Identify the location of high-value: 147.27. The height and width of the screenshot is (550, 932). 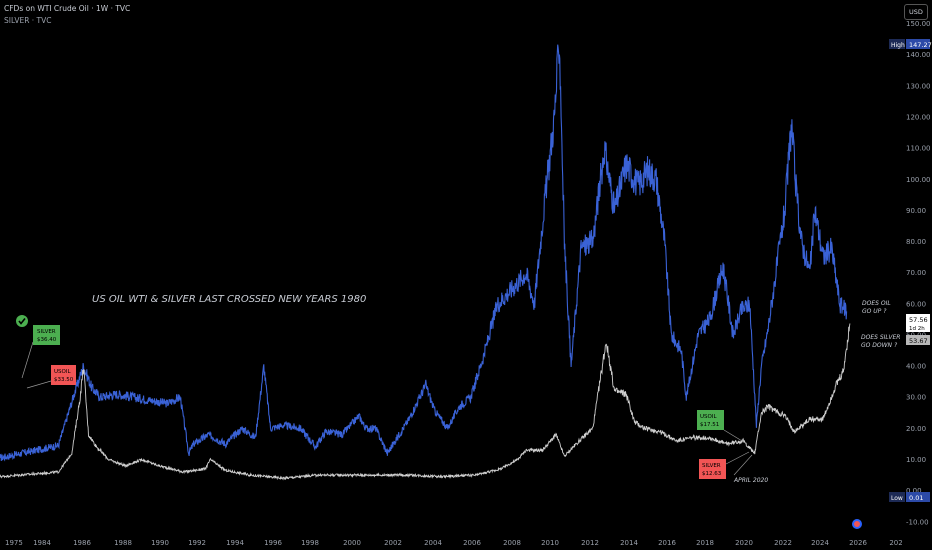
(920, 45).